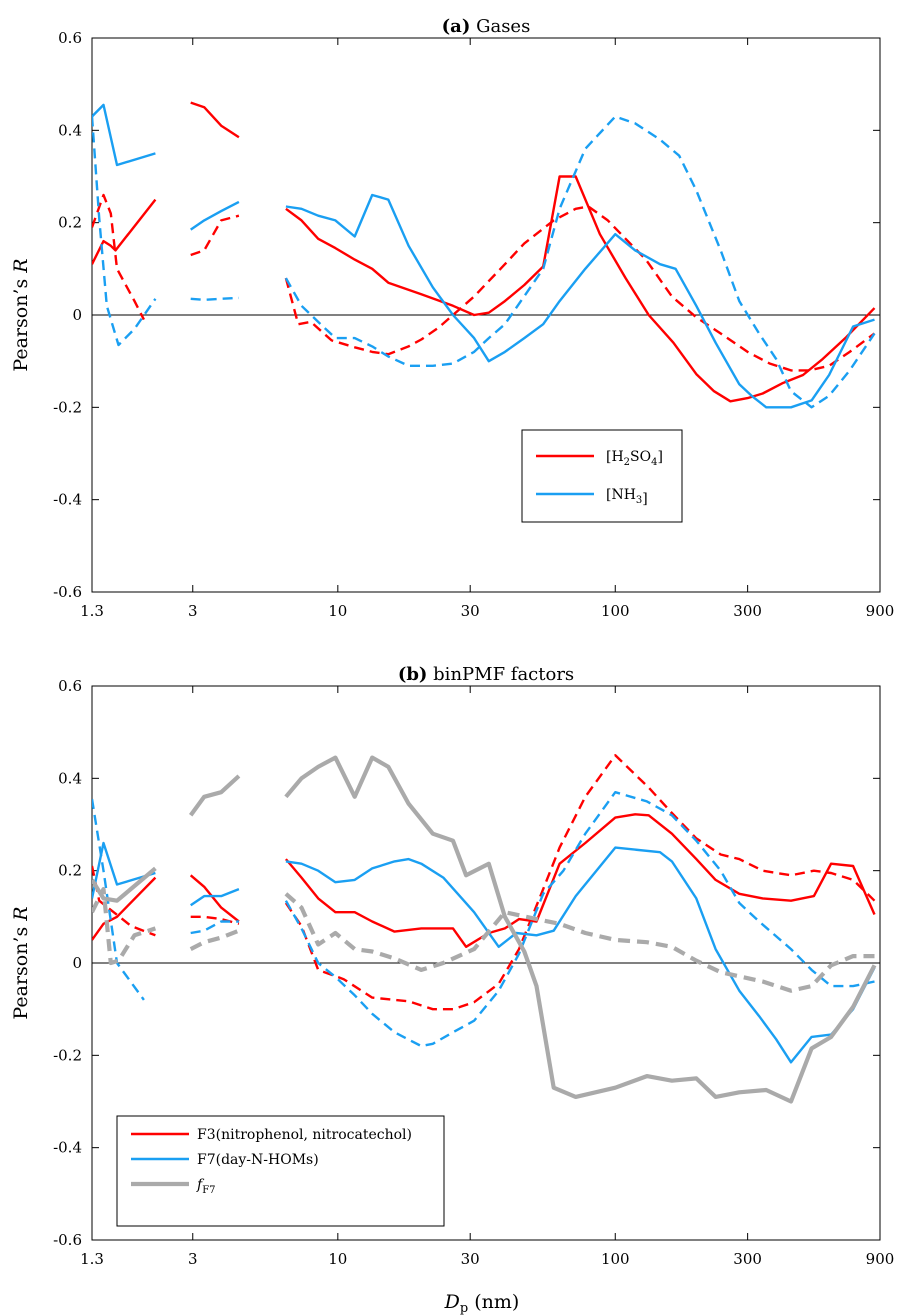 This screenshot has width=912, height=1316. Describe the element at coordinates (627, 497) in the screenshot. I see `legend-label: [NH3]` at that location.